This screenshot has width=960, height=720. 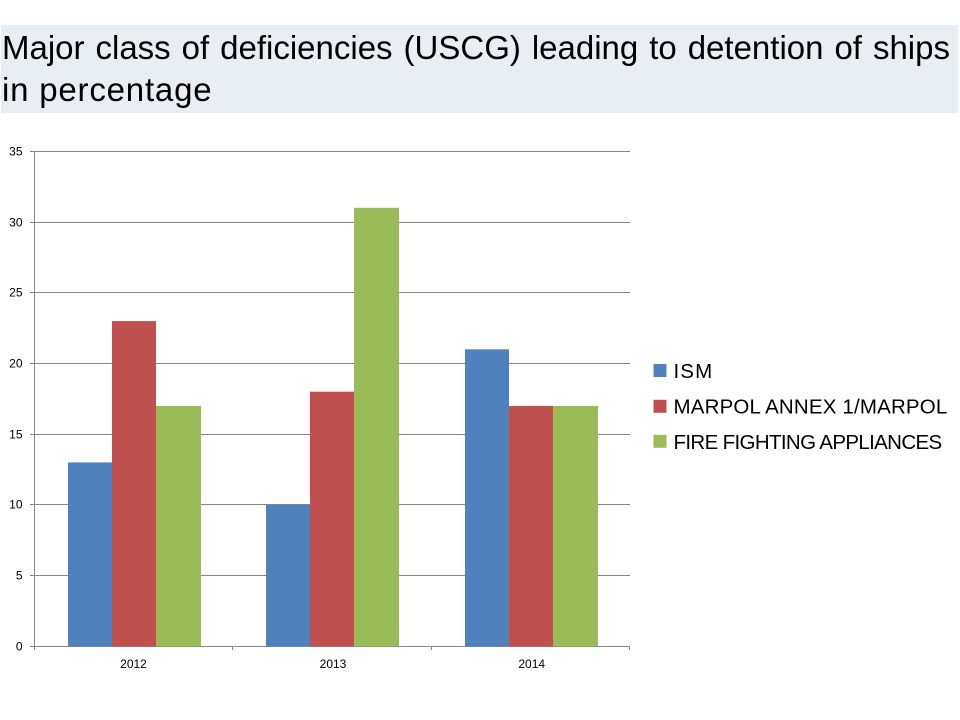 I want to click on svg-text: 2013, so click(x=333, y=664).